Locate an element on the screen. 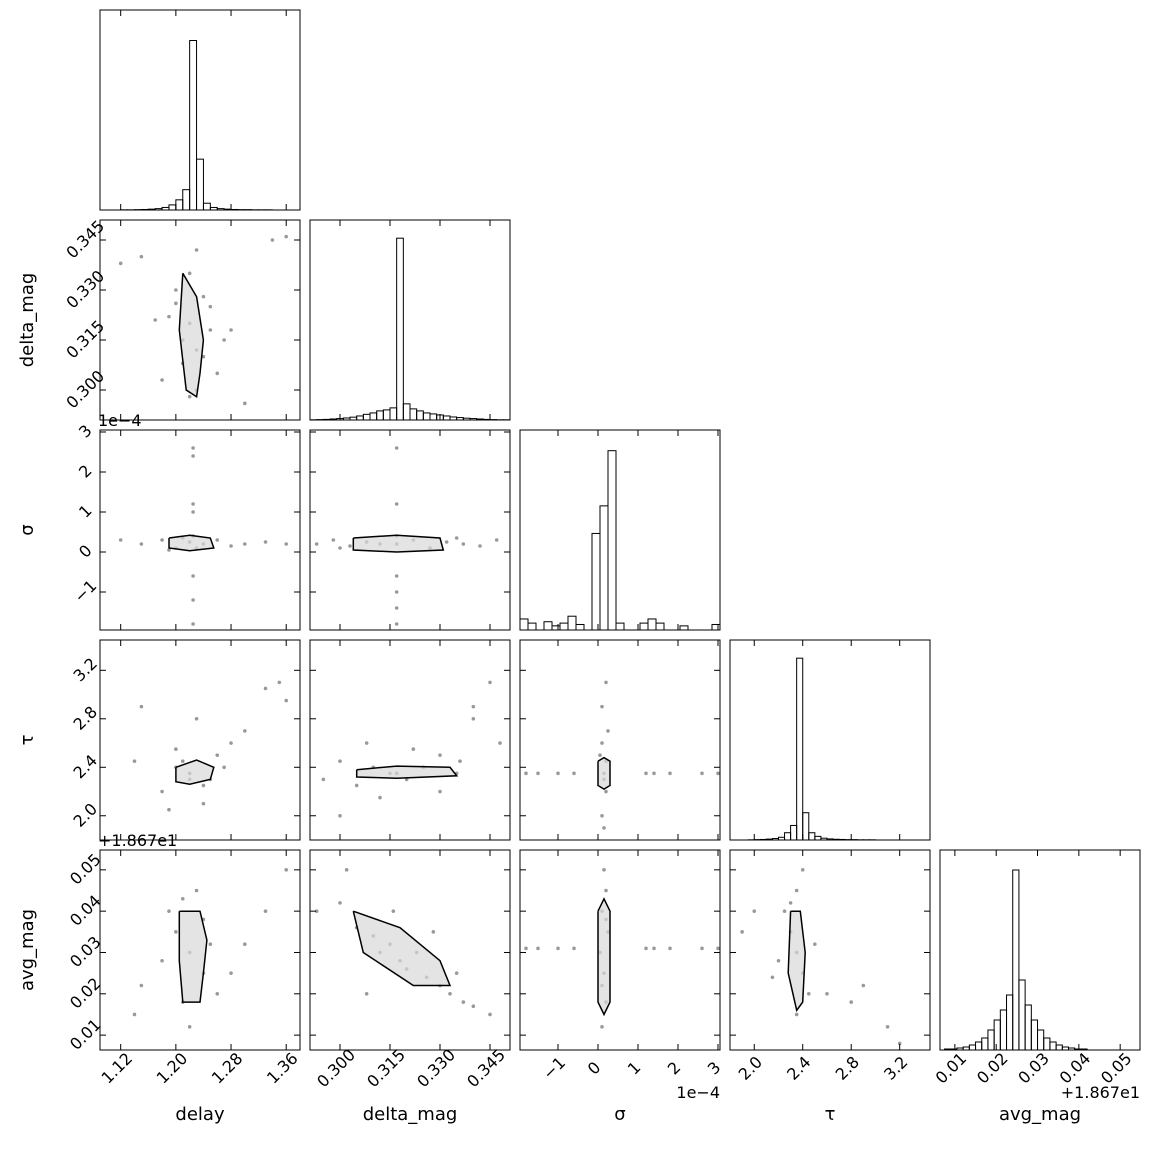 The image size is (1150, 1150). y-tick-label: 2.0 is located at coordinates (85, 814).